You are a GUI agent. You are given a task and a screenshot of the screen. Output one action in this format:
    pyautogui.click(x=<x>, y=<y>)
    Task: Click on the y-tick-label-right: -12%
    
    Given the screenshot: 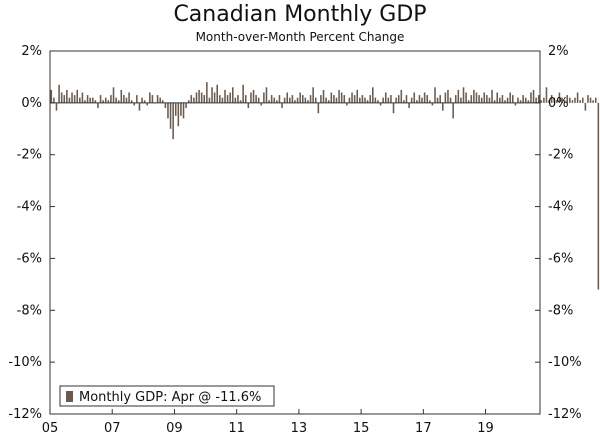 What is the action you would take?
    pyautogui.click(x=565, y=414)
    